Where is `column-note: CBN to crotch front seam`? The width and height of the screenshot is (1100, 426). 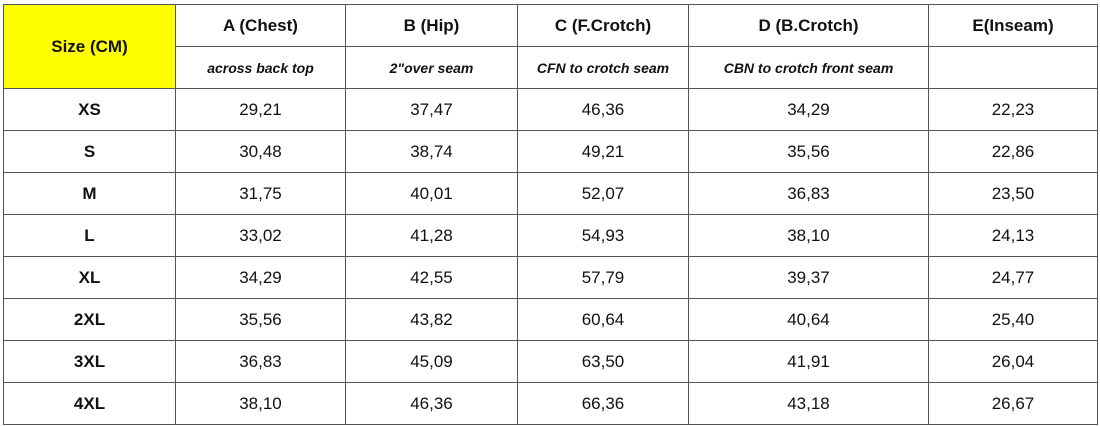
column-note: CBN to crotch front seam is located at coordinates (808, 67).